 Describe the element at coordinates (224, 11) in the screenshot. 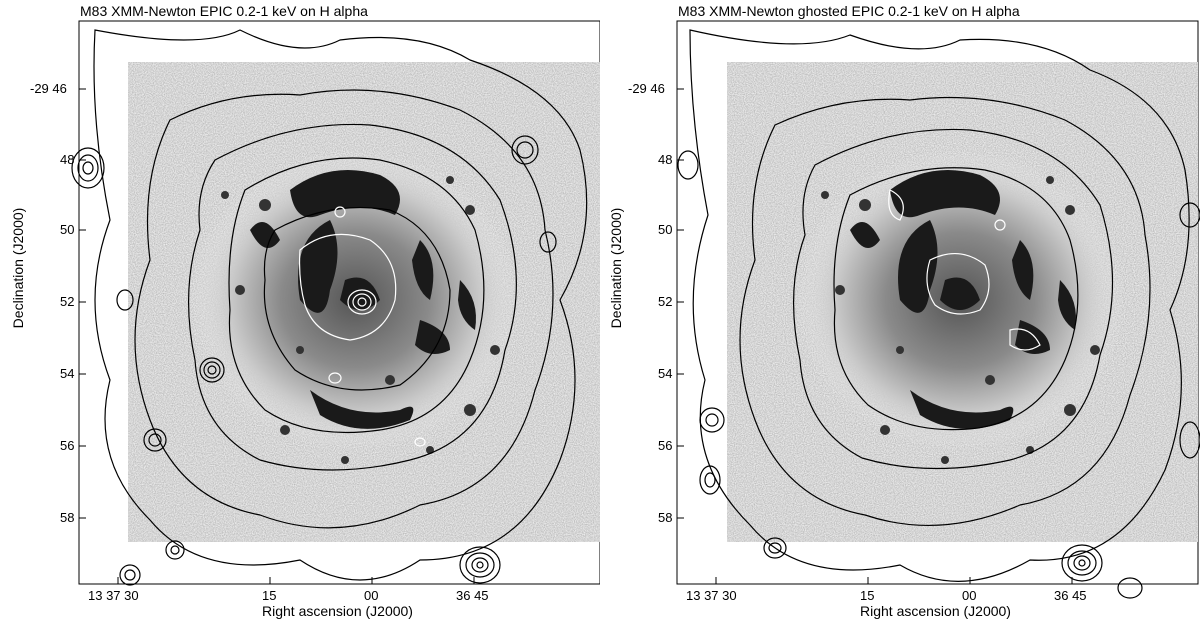

I see `panel-title: M83 XMM-Newton EPIC 0.2-1 keV on H alpha` at that location.